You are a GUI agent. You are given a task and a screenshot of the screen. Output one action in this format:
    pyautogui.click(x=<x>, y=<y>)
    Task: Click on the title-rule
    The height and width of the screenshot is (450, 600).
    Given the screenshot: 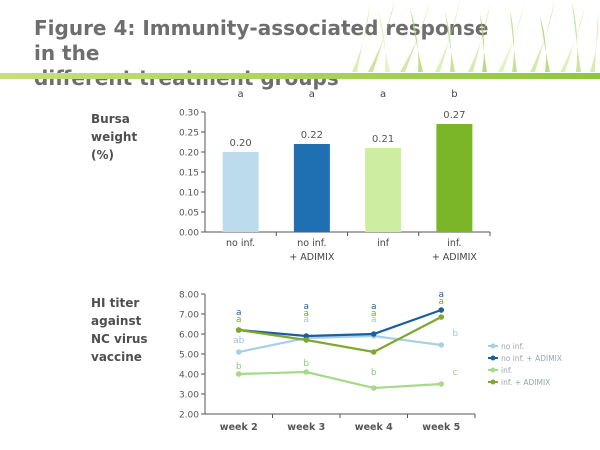 What is the action you would take?
    pyautogui.click(x=300, y=76)
    